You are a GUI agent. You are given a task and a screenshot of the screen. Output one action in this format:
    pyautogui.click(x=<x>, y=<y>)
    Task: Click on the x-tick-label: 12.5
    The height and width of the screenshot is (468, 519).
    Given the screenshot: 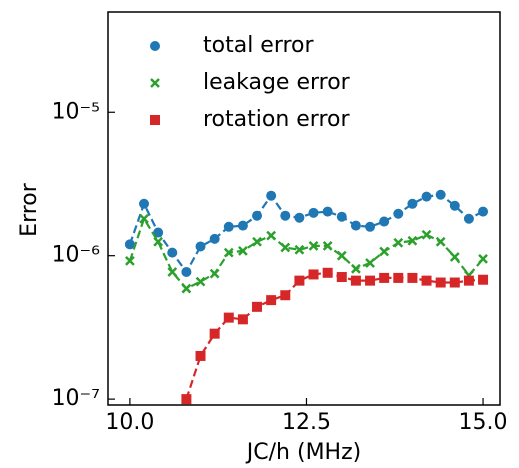 What is the action you would take?
    pyautogui.click(x=306, y=422)
    